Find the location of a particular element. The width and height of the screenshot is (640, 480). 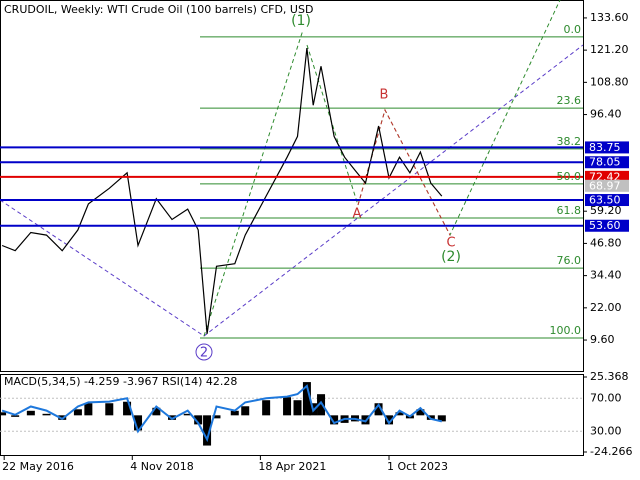

y-tick-label: 96.40 is located at coordinates (606, 114).